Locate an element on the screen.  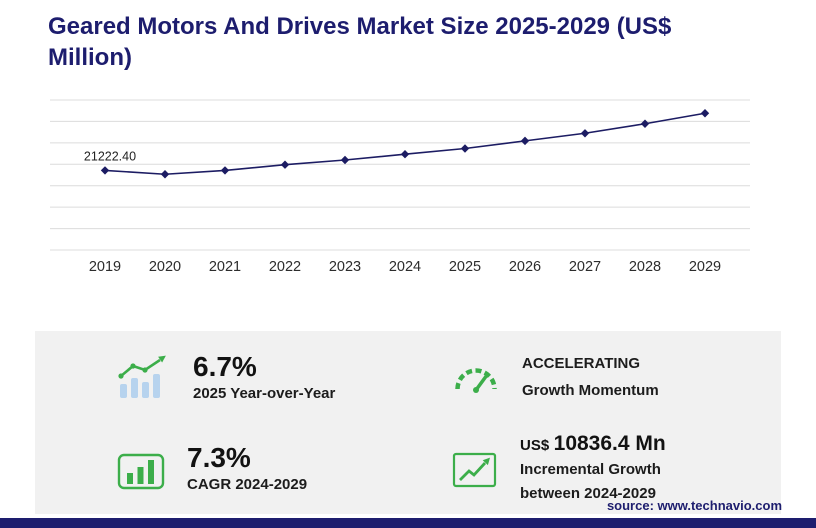
first-point-value-label: 21222.40 is located at coordinates (110, 156).